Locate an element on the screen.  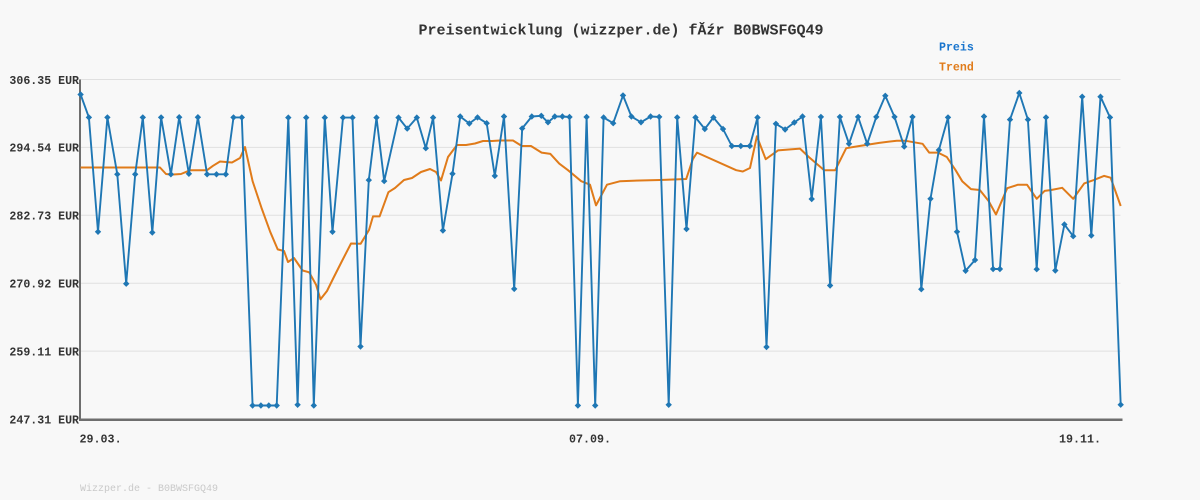
svg-text: Wizzper.de - B0BWSFGQ49 is located at coordinates (149, 489).